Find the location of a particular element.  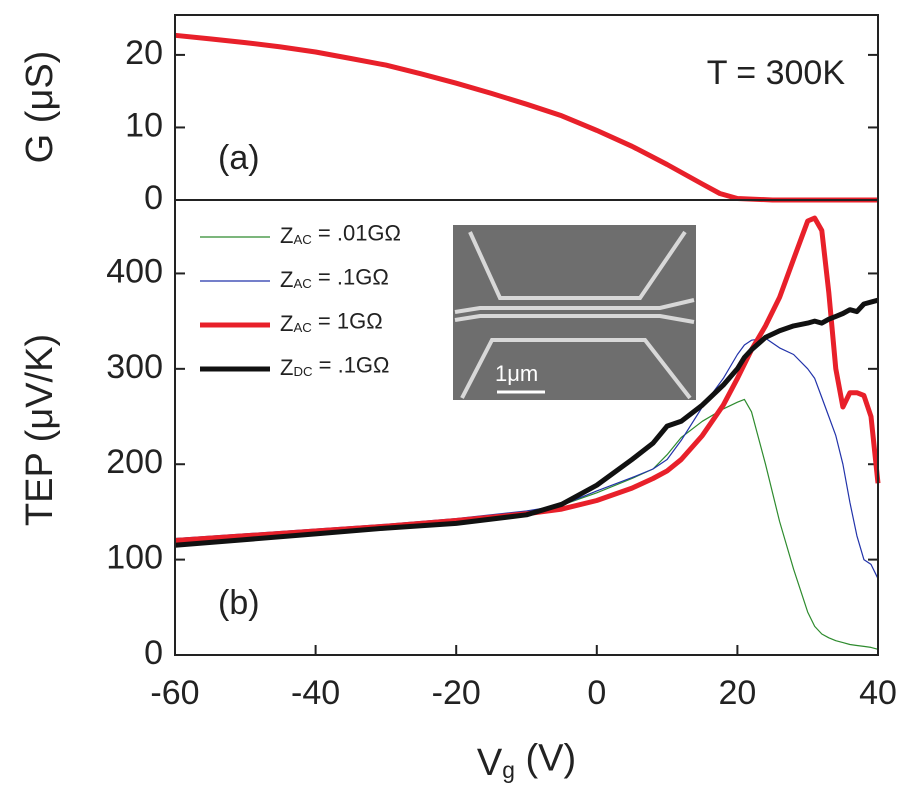

x-tick-label: 20 is located at coordinates (737, 693).